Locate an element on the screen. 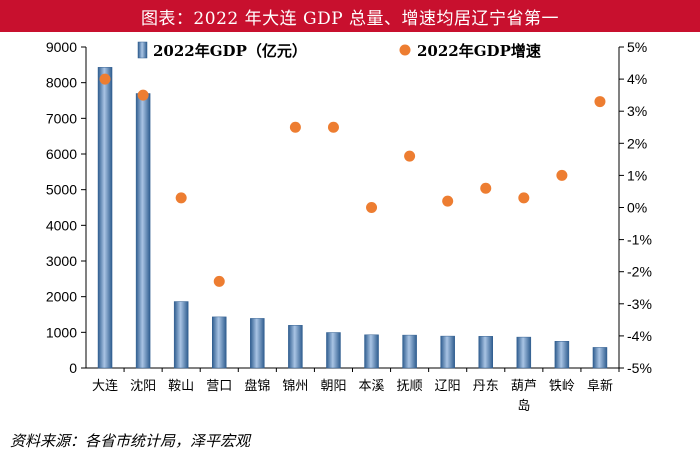 The width and height of the screenshot is (700, 460). legend-label-growth: 2022年GDP增速 is located at coordinates (479, 51).